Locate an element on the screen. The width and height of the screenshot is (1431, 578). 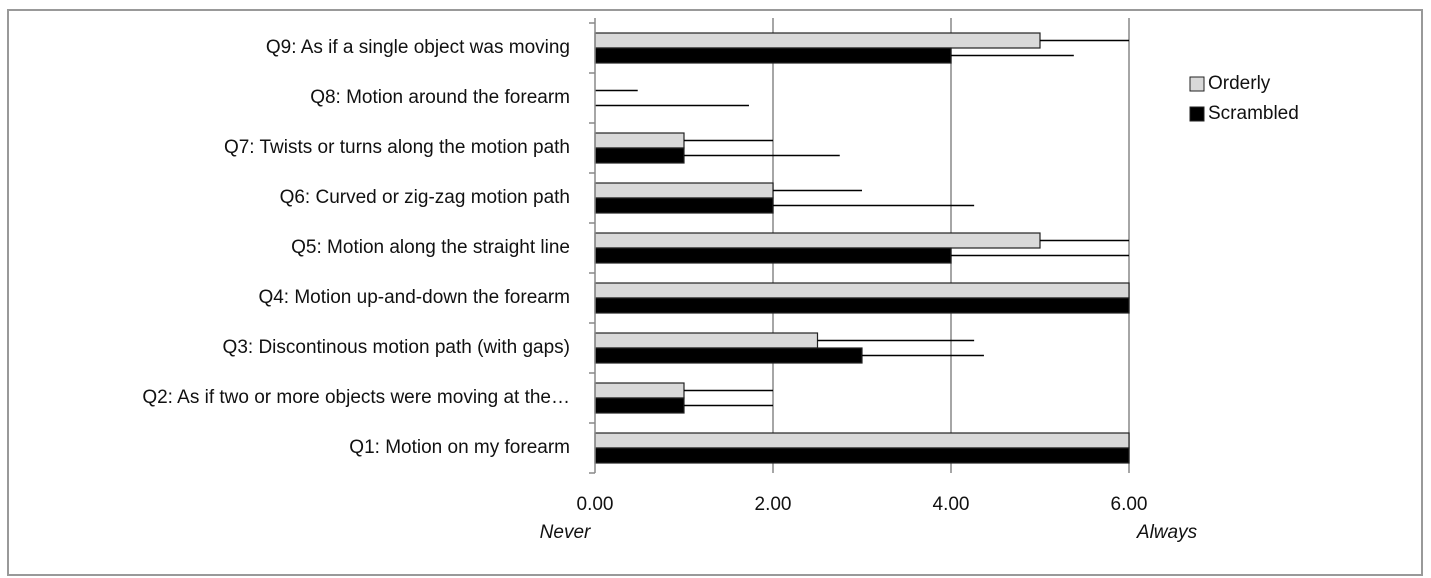
y-tick-label: Q3: Discontinous motion path (with gaps) is located at coordinates (396, 347).